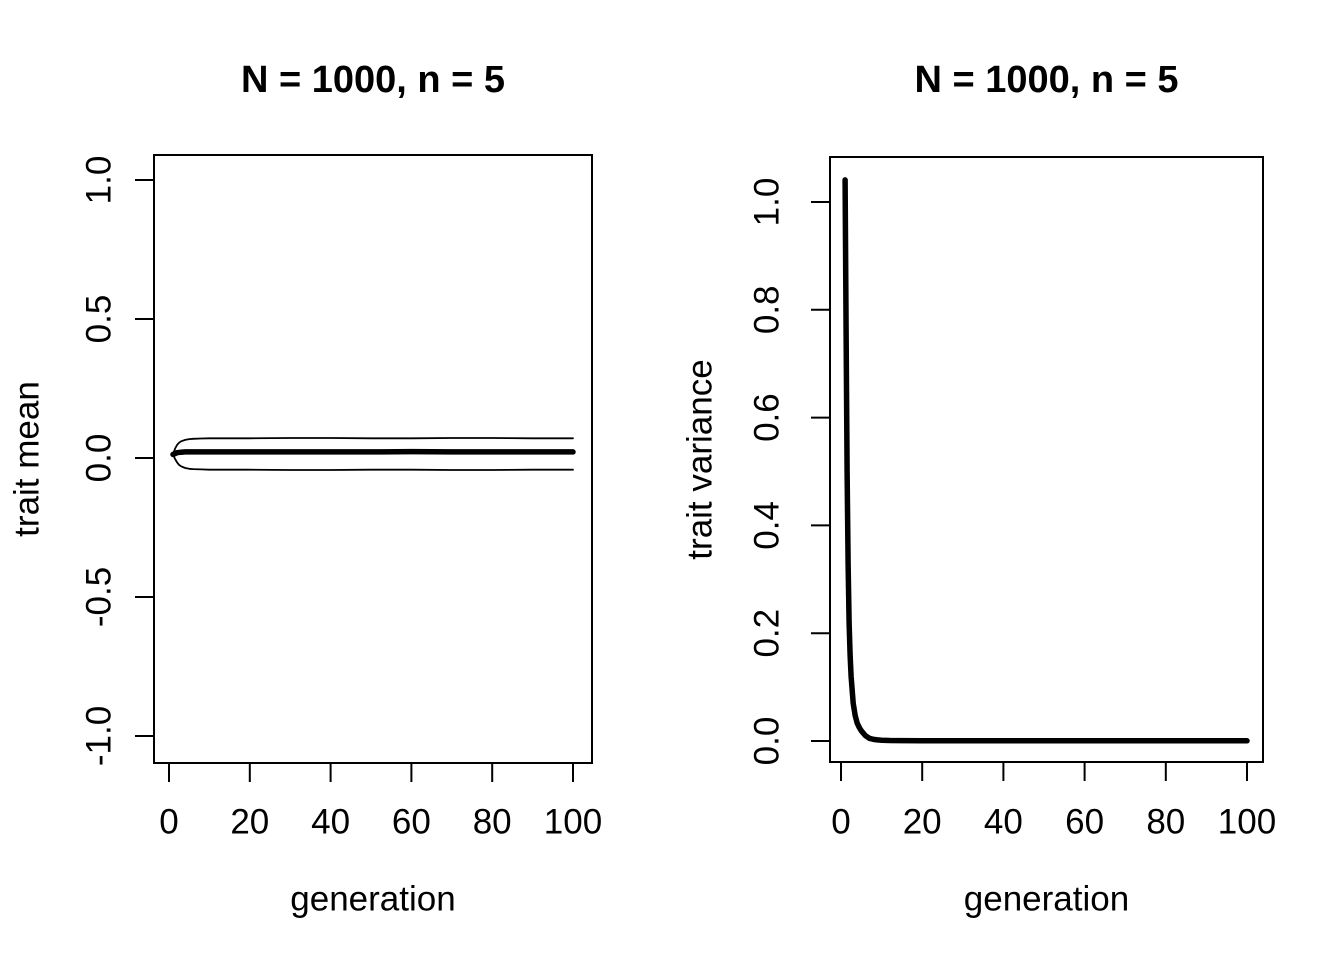 The height and width of the screenshot is (960, 1344). I want to click on y-axis-label: trait variance, so click(700, 459).